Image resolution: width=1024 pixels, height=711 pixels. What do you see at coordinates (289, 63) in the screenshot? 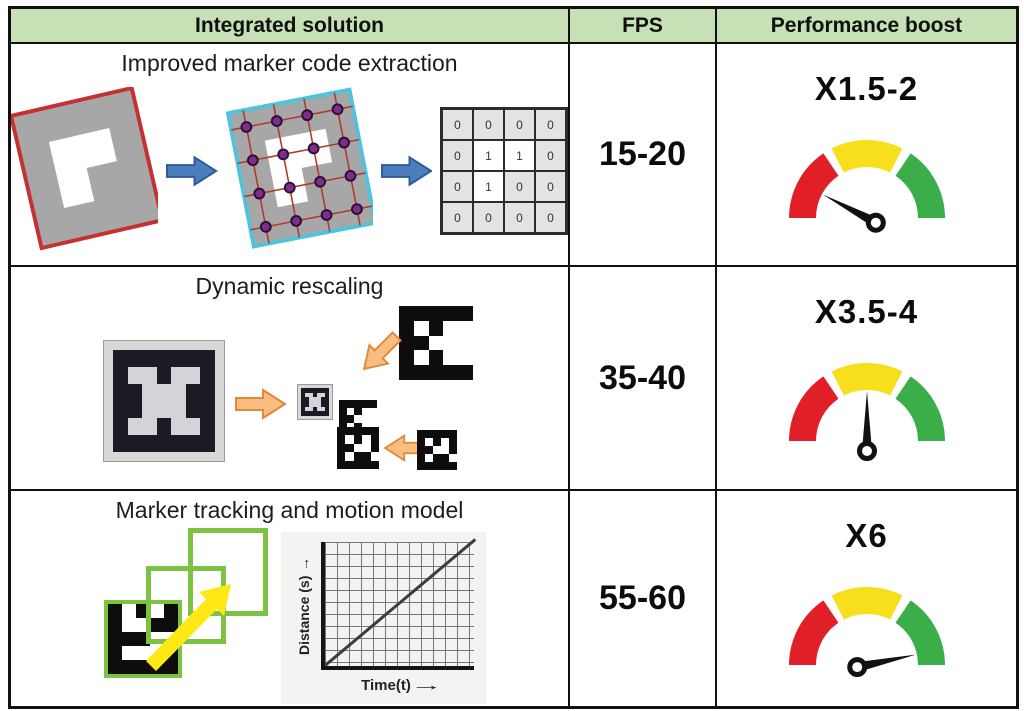
I see `row1-title: Improved marker code extraction` at bounding box center [289, 63].